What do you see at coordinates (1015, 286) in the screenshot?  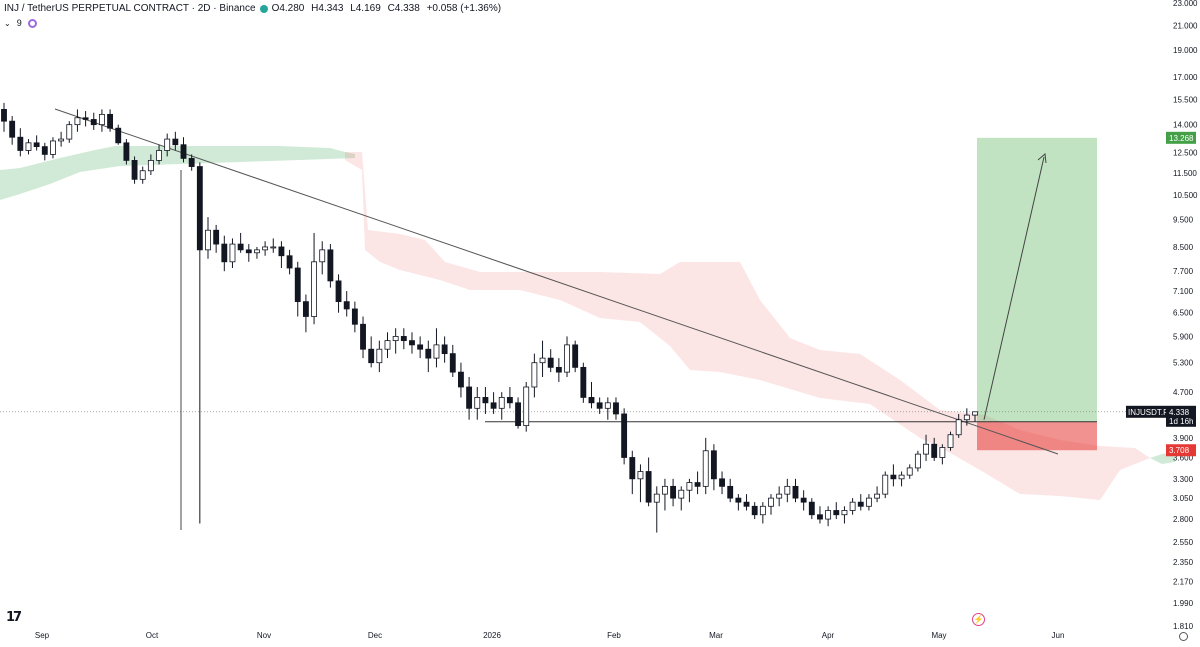 I see `overlay-lines` at bounding box center [1015, 286].